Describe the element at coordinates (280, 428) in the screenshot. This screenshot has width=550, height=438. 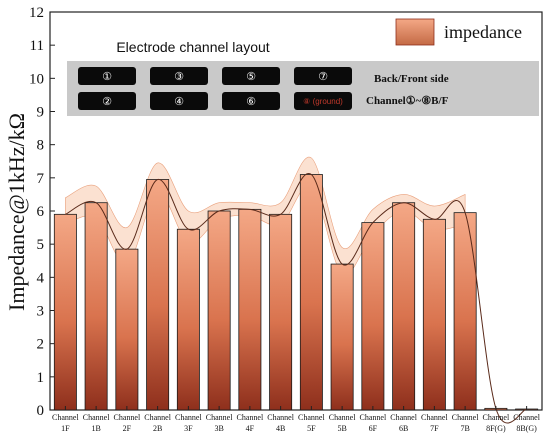
I see `x-tick-sublabel: 4B` at that location.